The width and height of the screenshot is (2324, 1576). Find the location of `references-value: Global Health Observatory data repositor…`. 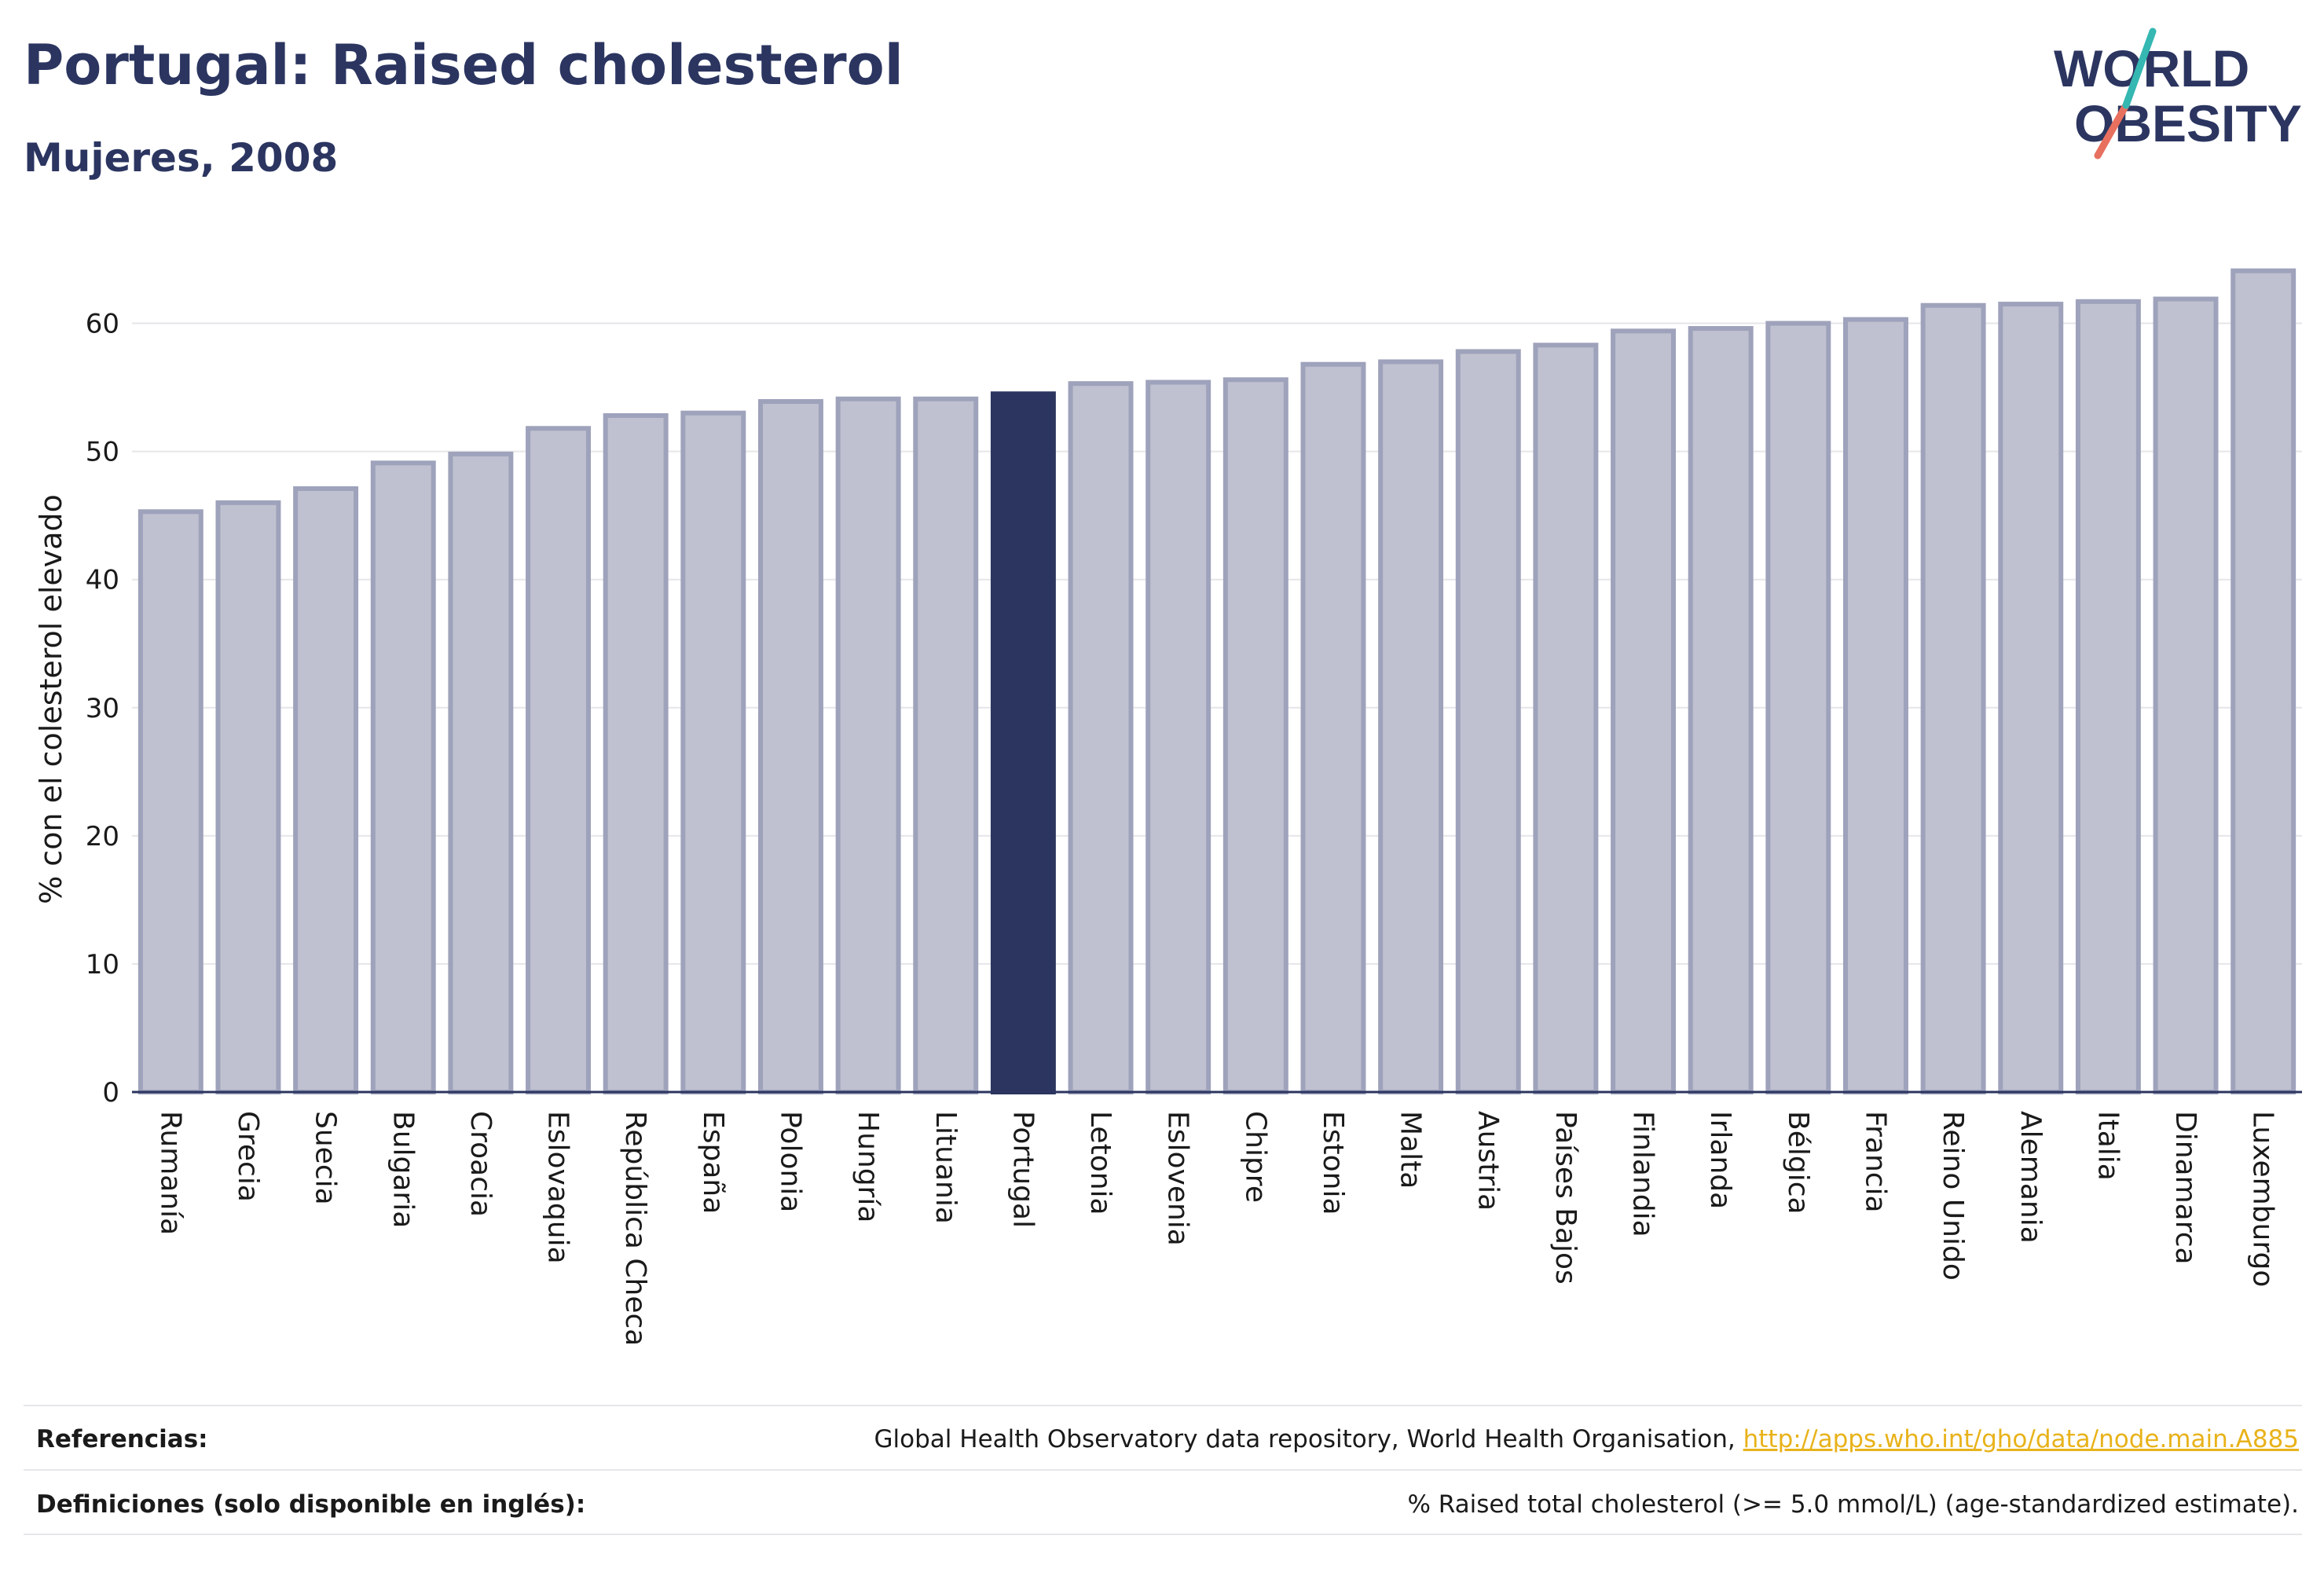

references-value: Global Health Observatory data repositor… is located at coordinates (1586, 1439).